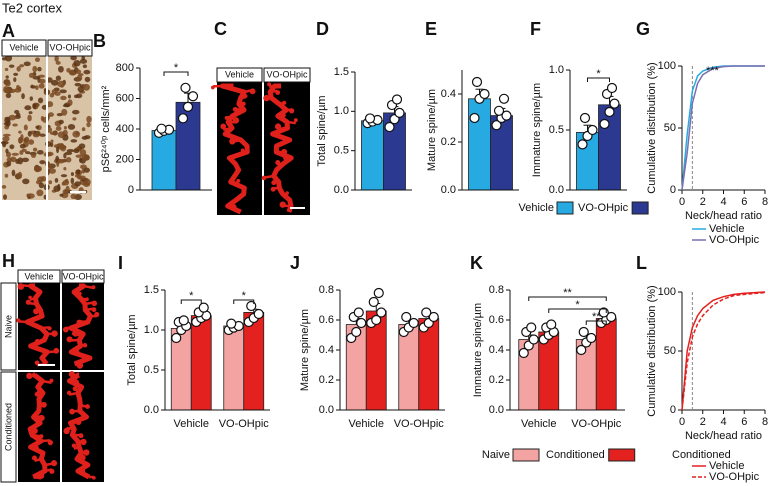 The image size is (768, 486). What do you see at coordinates (120, 263) in the screenshot?
I see `panel-letter: I` at bounding box center [120, 263].